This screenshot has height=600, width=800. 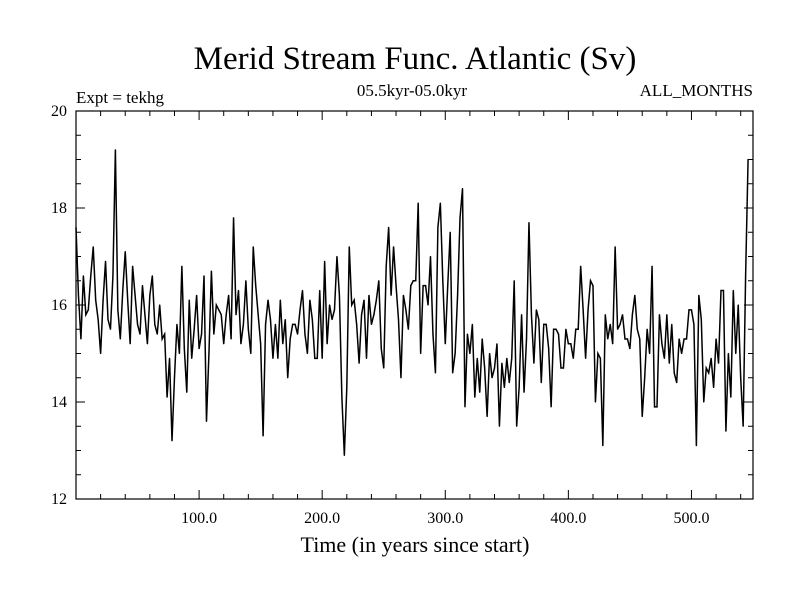 What do you see at coordinates (59, 208) in the screenshot?
I see `y-tick-label: 18` at bounding box center [59, 208].